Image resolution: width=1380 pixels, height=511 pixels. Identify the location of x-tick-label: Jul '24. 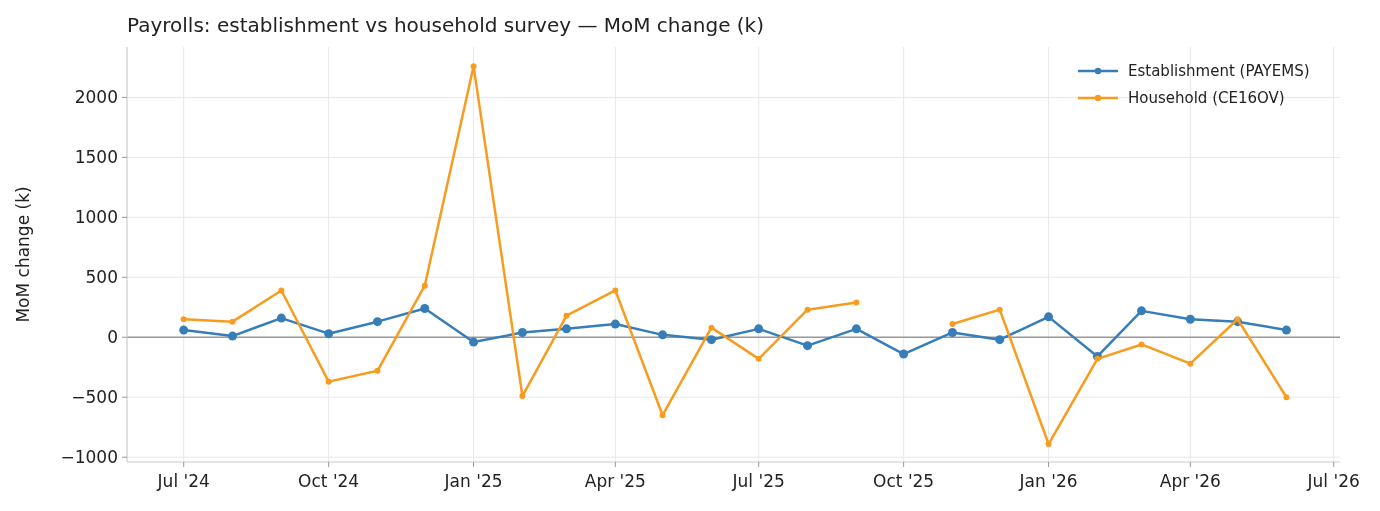
(183, 481).